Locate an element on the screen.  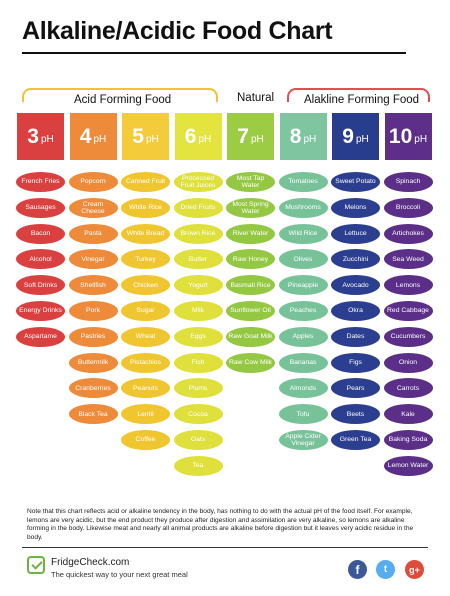
food-item: Chicken is located at coordinates (145, 285).